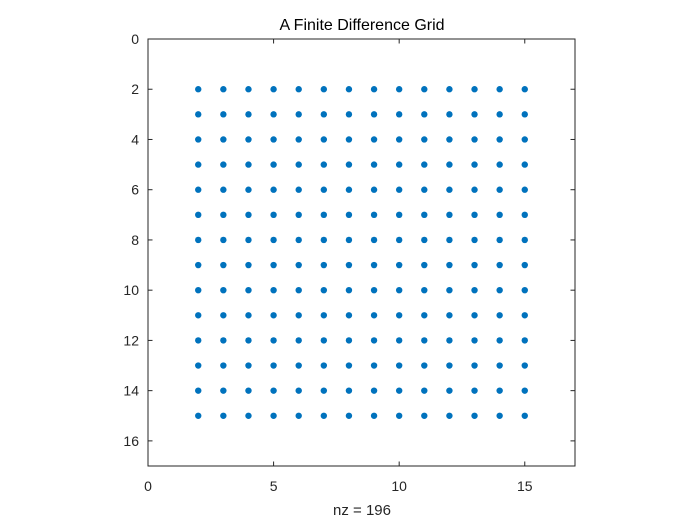 The height and width of the screenshot is (525, 700). What do you see at coordinates (135, 139) in the screenshot?
I see `y-tick-label: 4` at bounding box center [135, 139].